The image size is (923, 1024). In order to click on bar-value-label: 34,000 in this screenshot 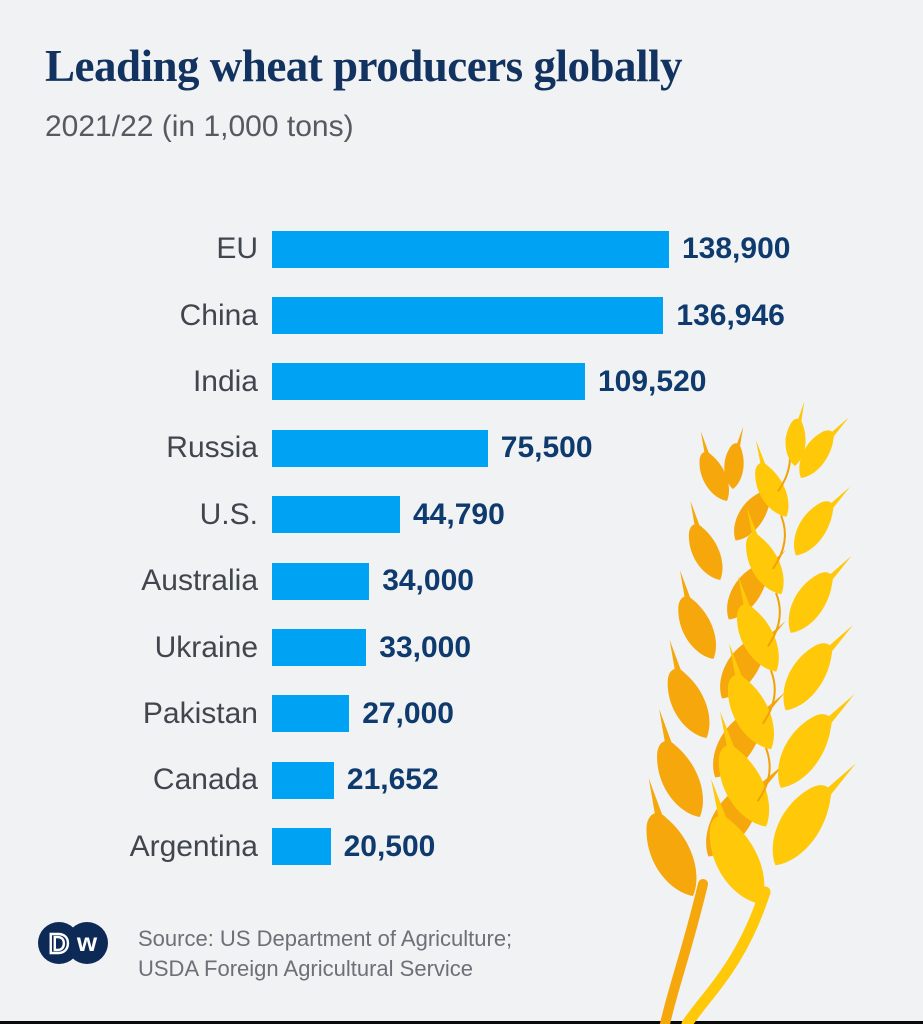, I will do `click(428, 581)`.